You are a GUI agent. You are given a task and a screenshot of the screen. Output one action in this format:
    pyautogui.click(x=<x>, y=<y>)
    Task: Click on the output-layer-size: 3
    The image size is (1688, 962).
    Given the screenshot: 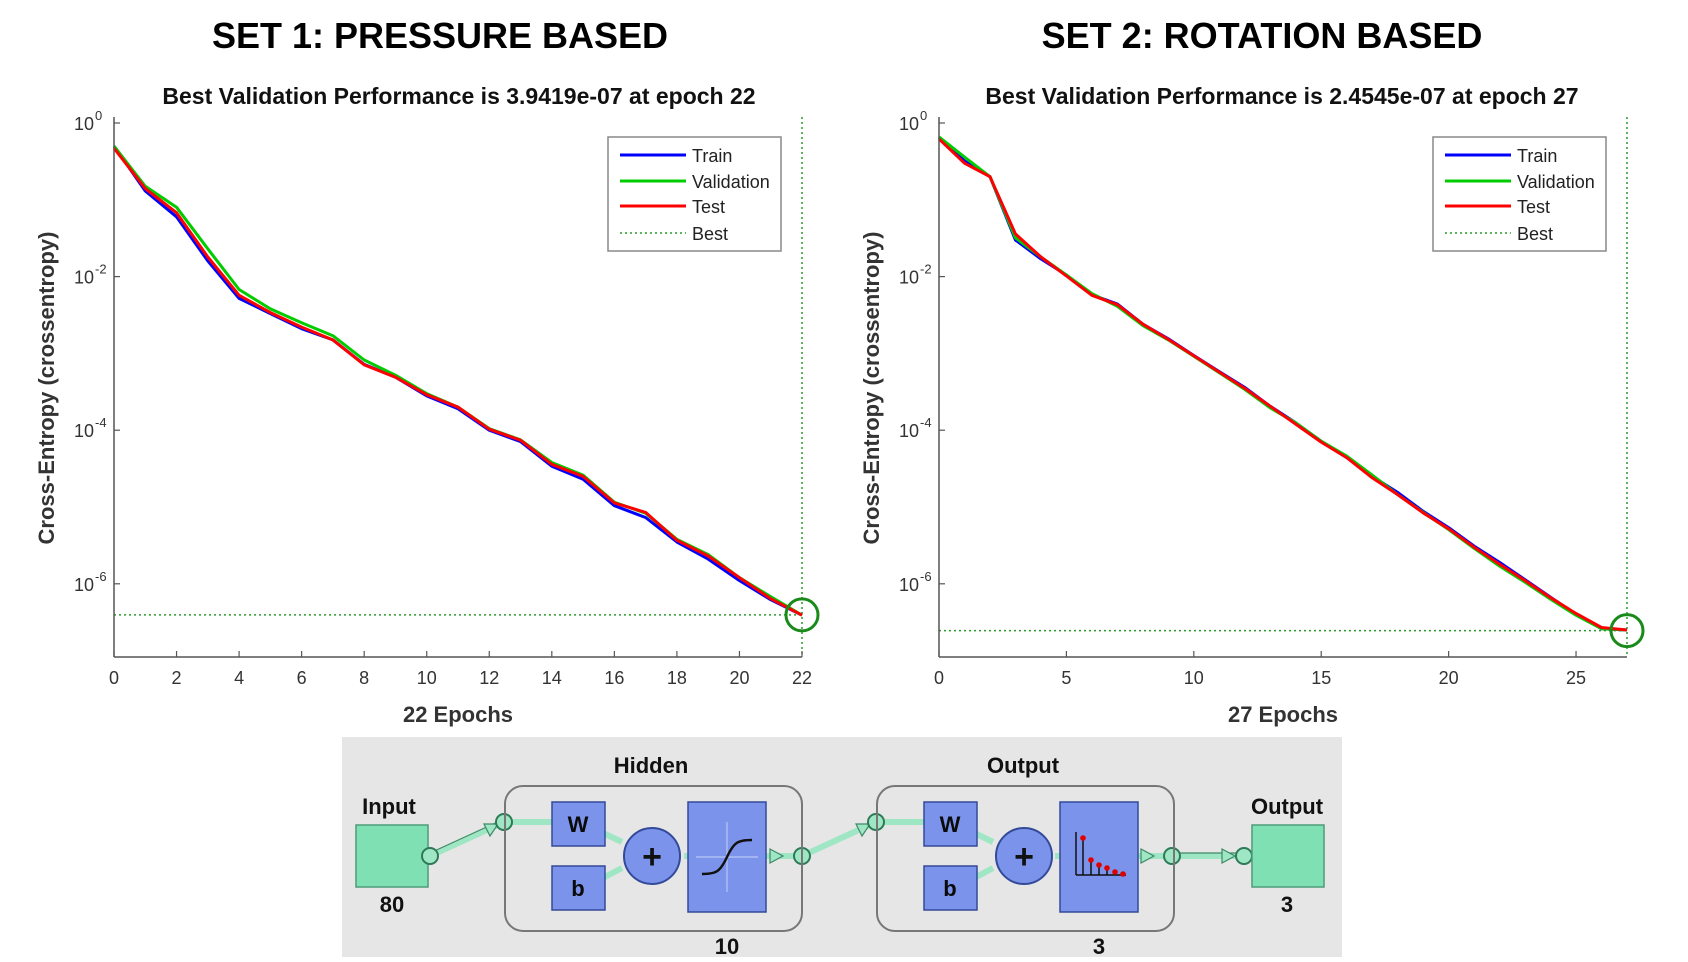 What is the action you would take?
    pyautogui.click(x=1099, y=945)
    